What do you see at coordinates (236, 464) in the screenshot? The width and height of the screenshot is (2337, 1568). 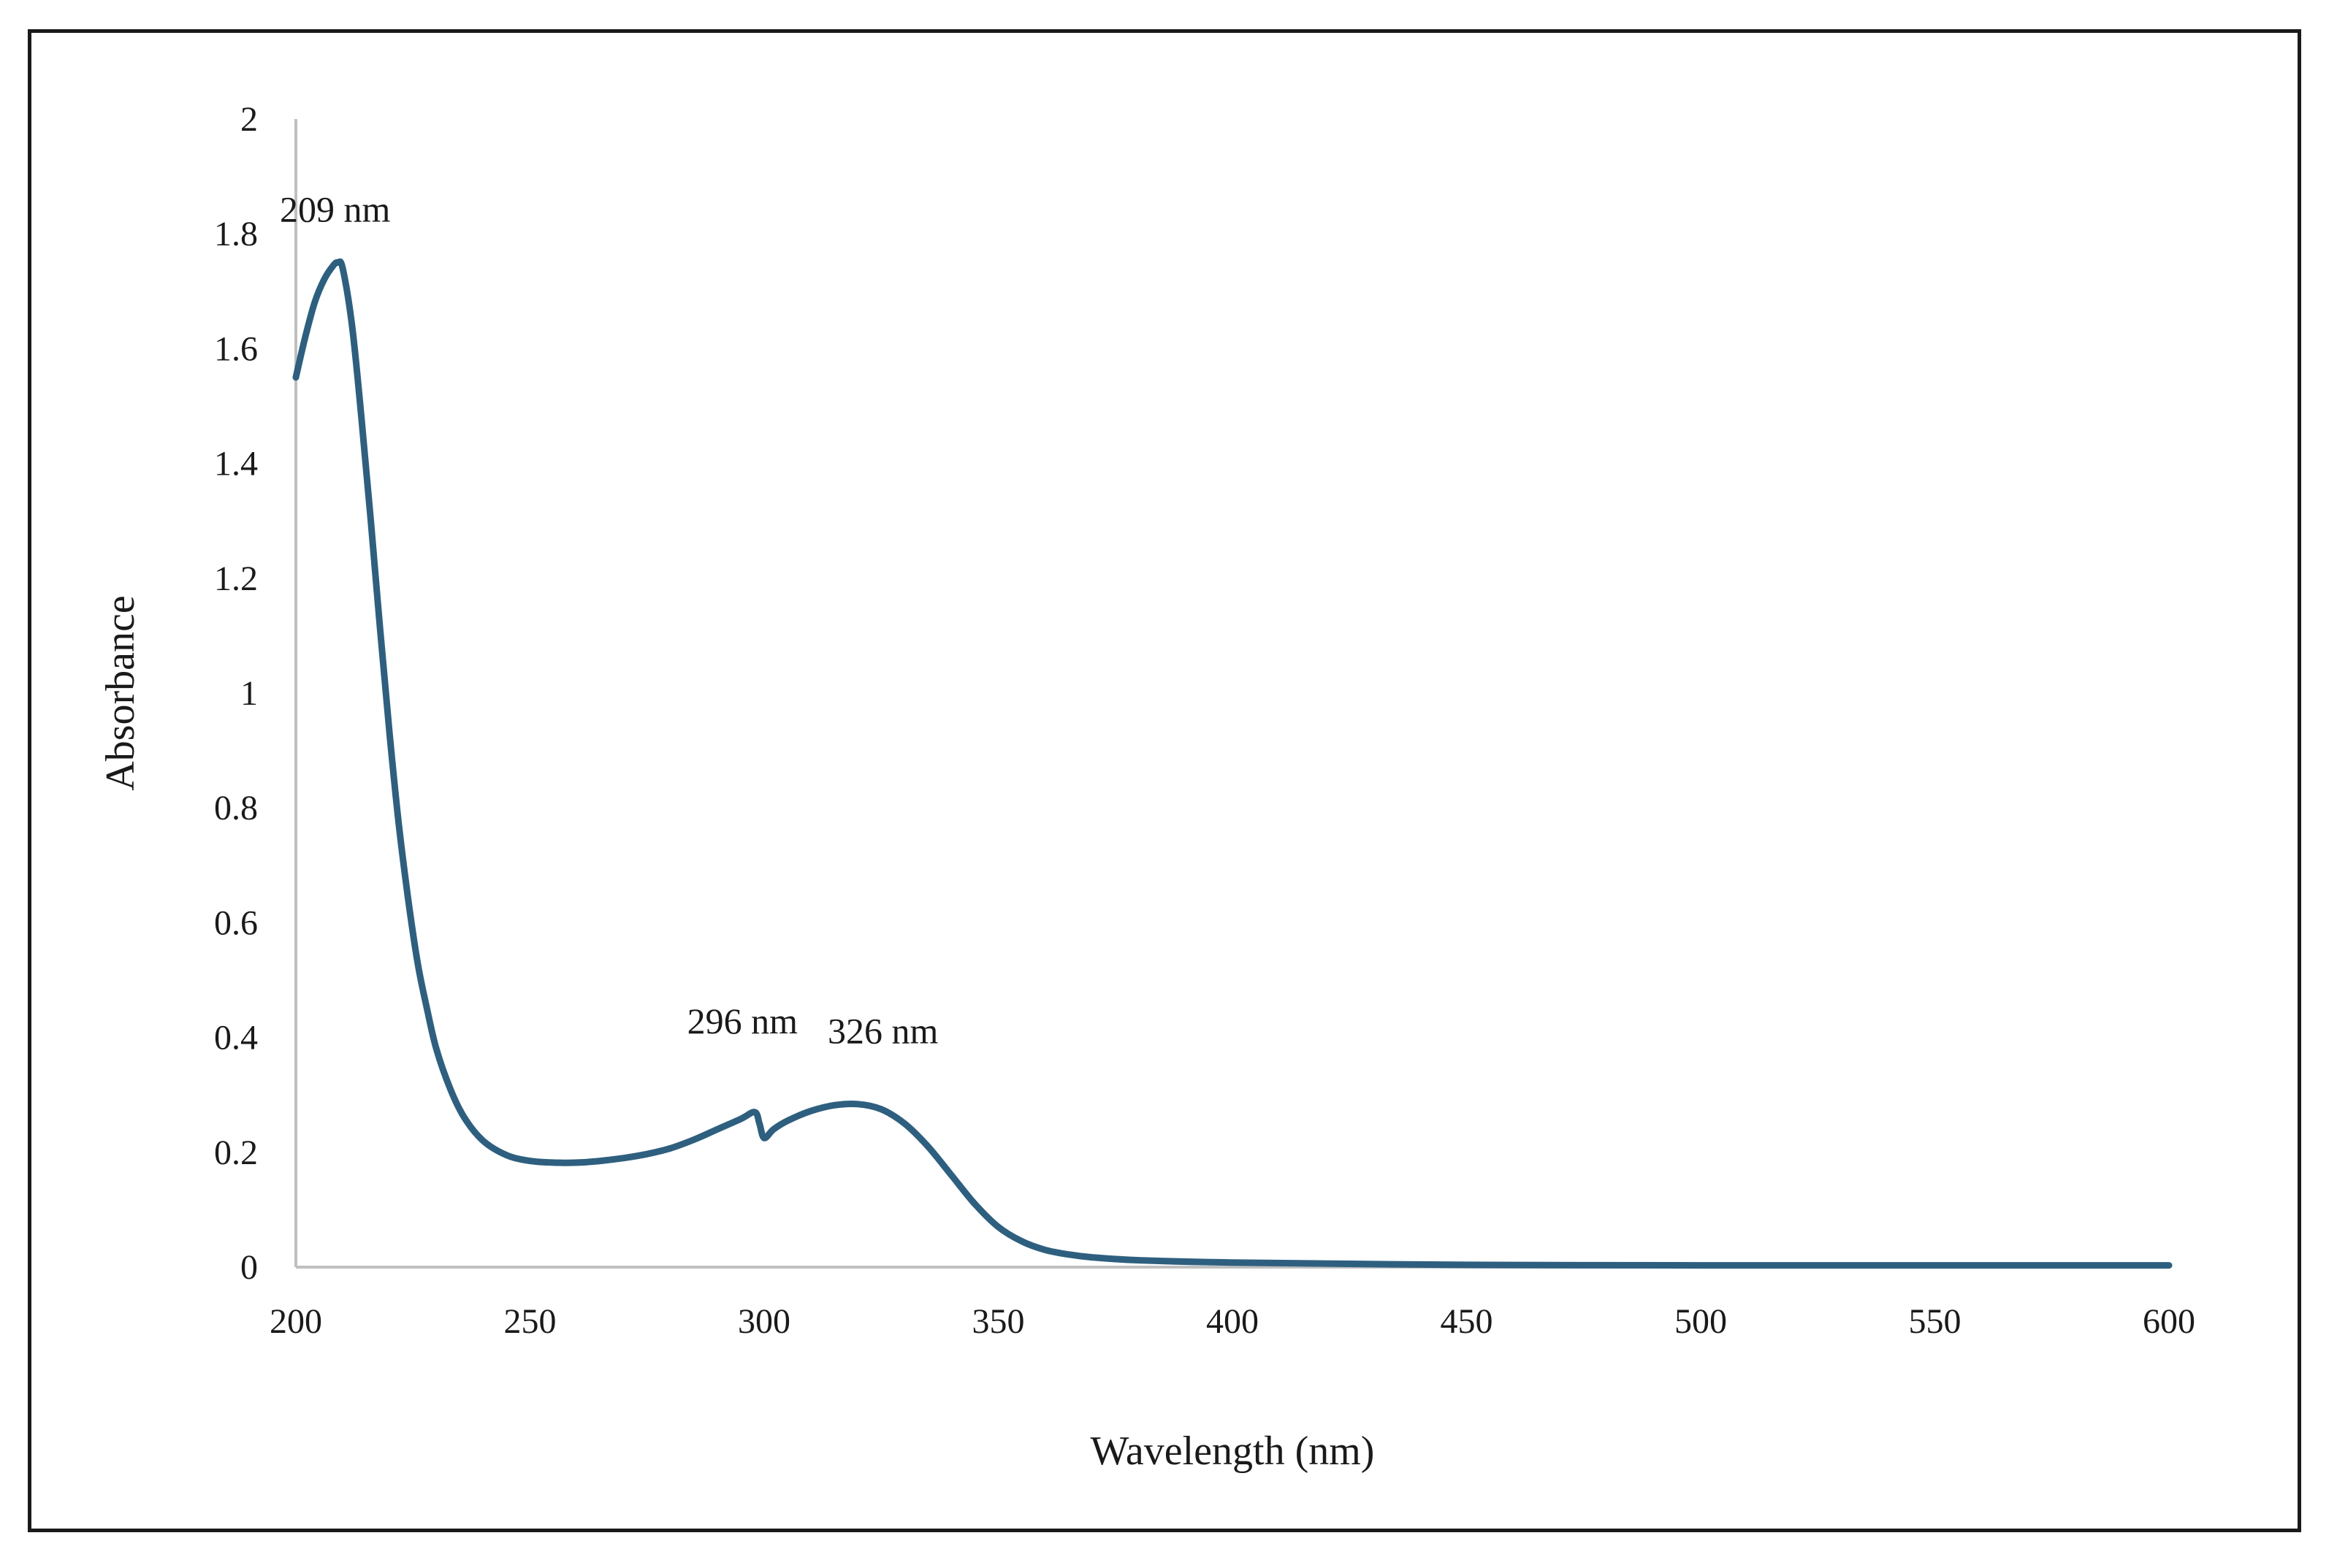 I see `y-tick-label: 1.4` at bounding box center [236, 464].